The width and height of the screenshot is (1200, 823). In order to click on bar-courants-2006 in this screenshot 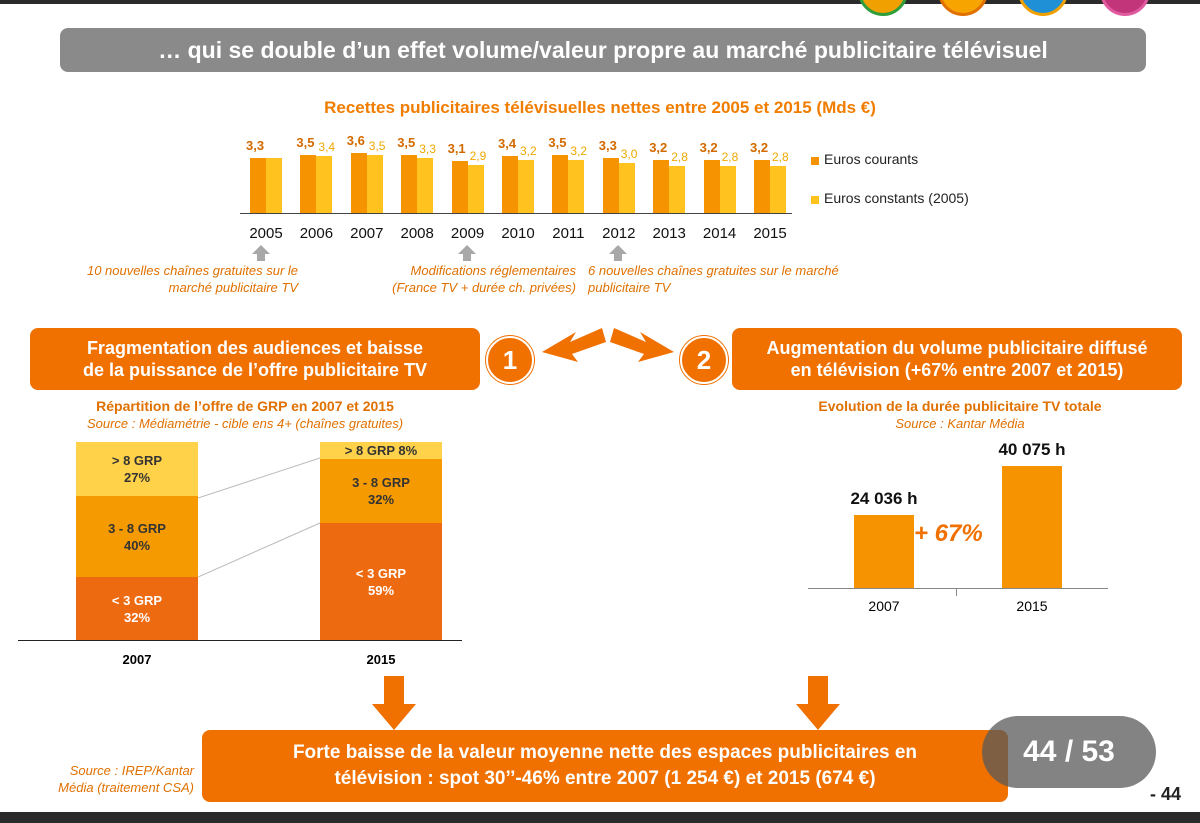, I will do `click(308, 183)`.